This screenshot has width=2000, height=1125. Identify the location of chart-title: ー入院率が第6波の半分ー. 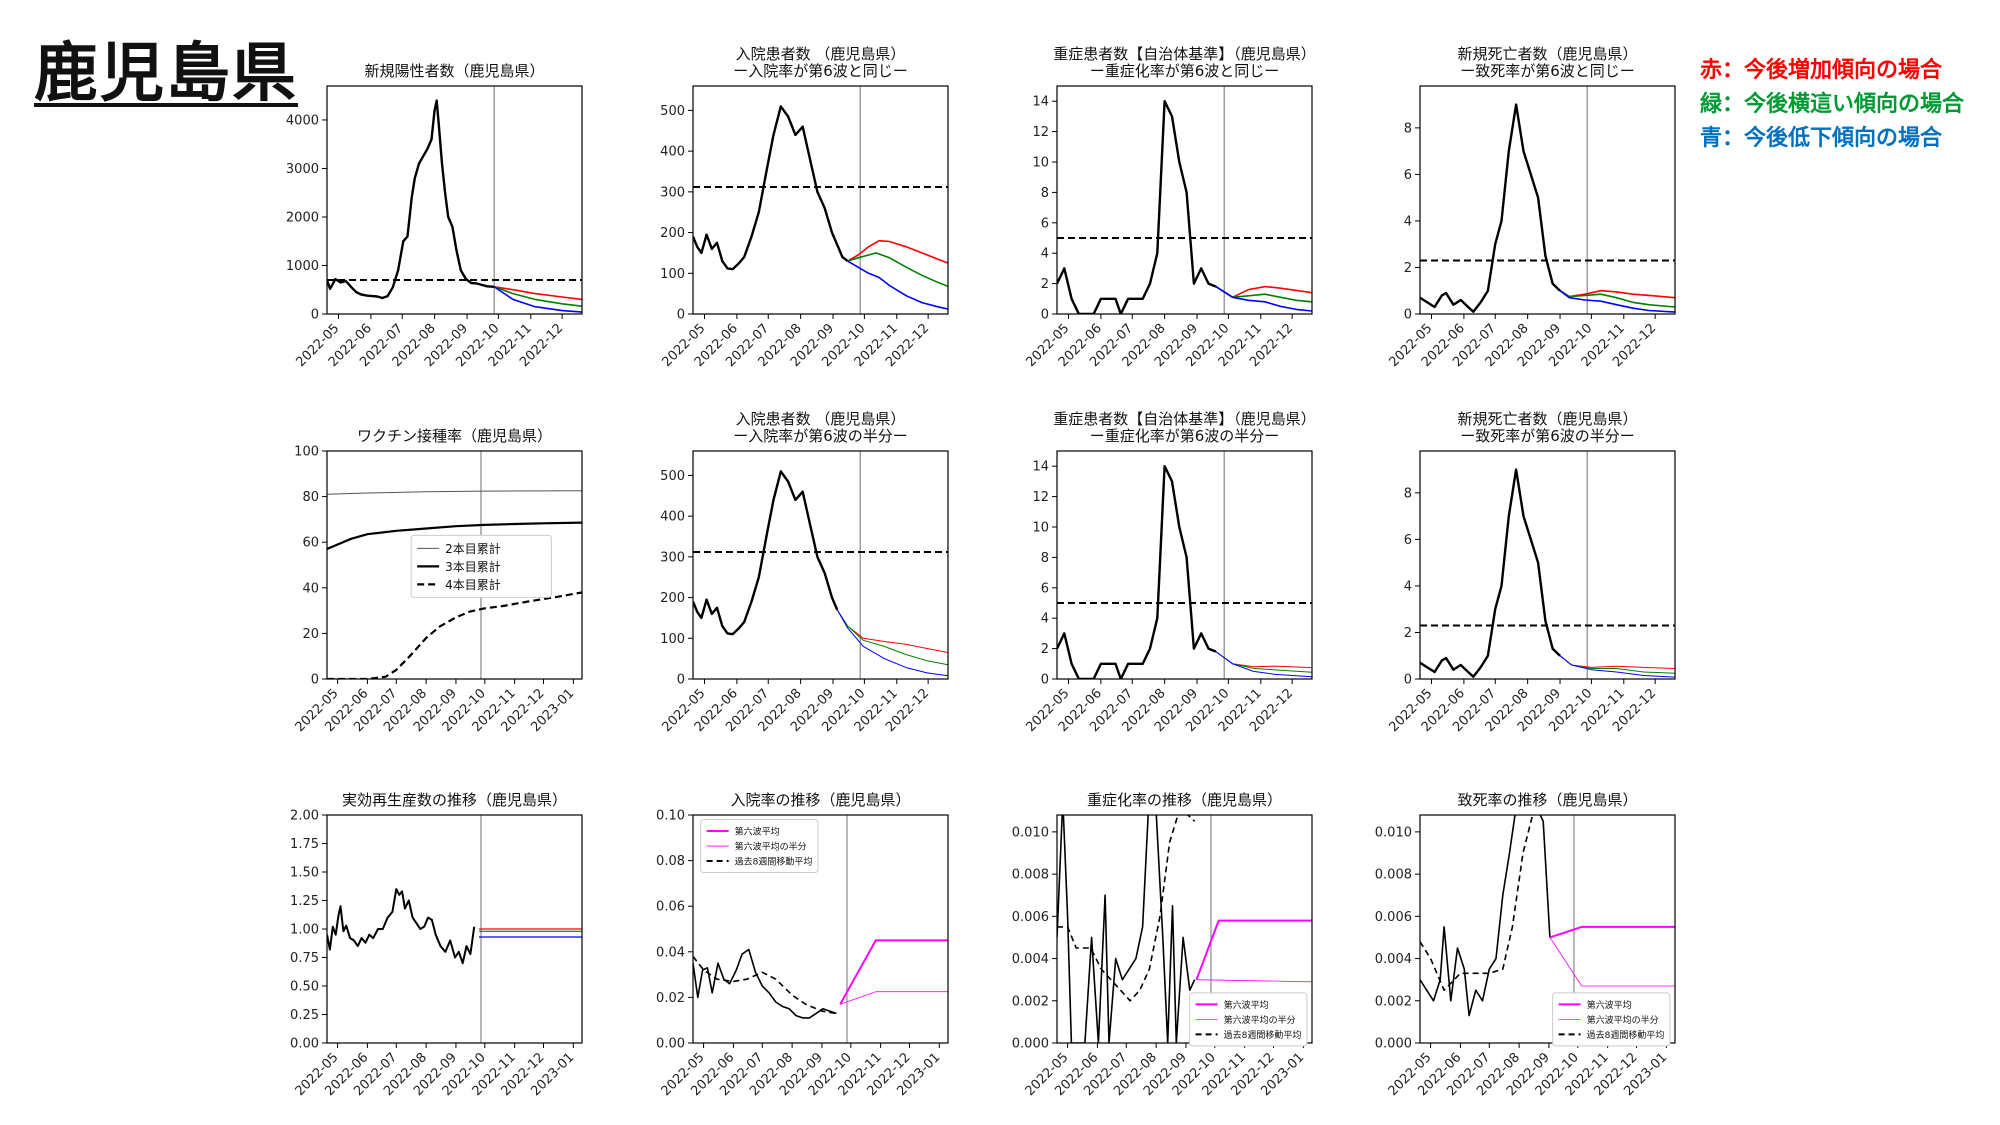
(820, 436).